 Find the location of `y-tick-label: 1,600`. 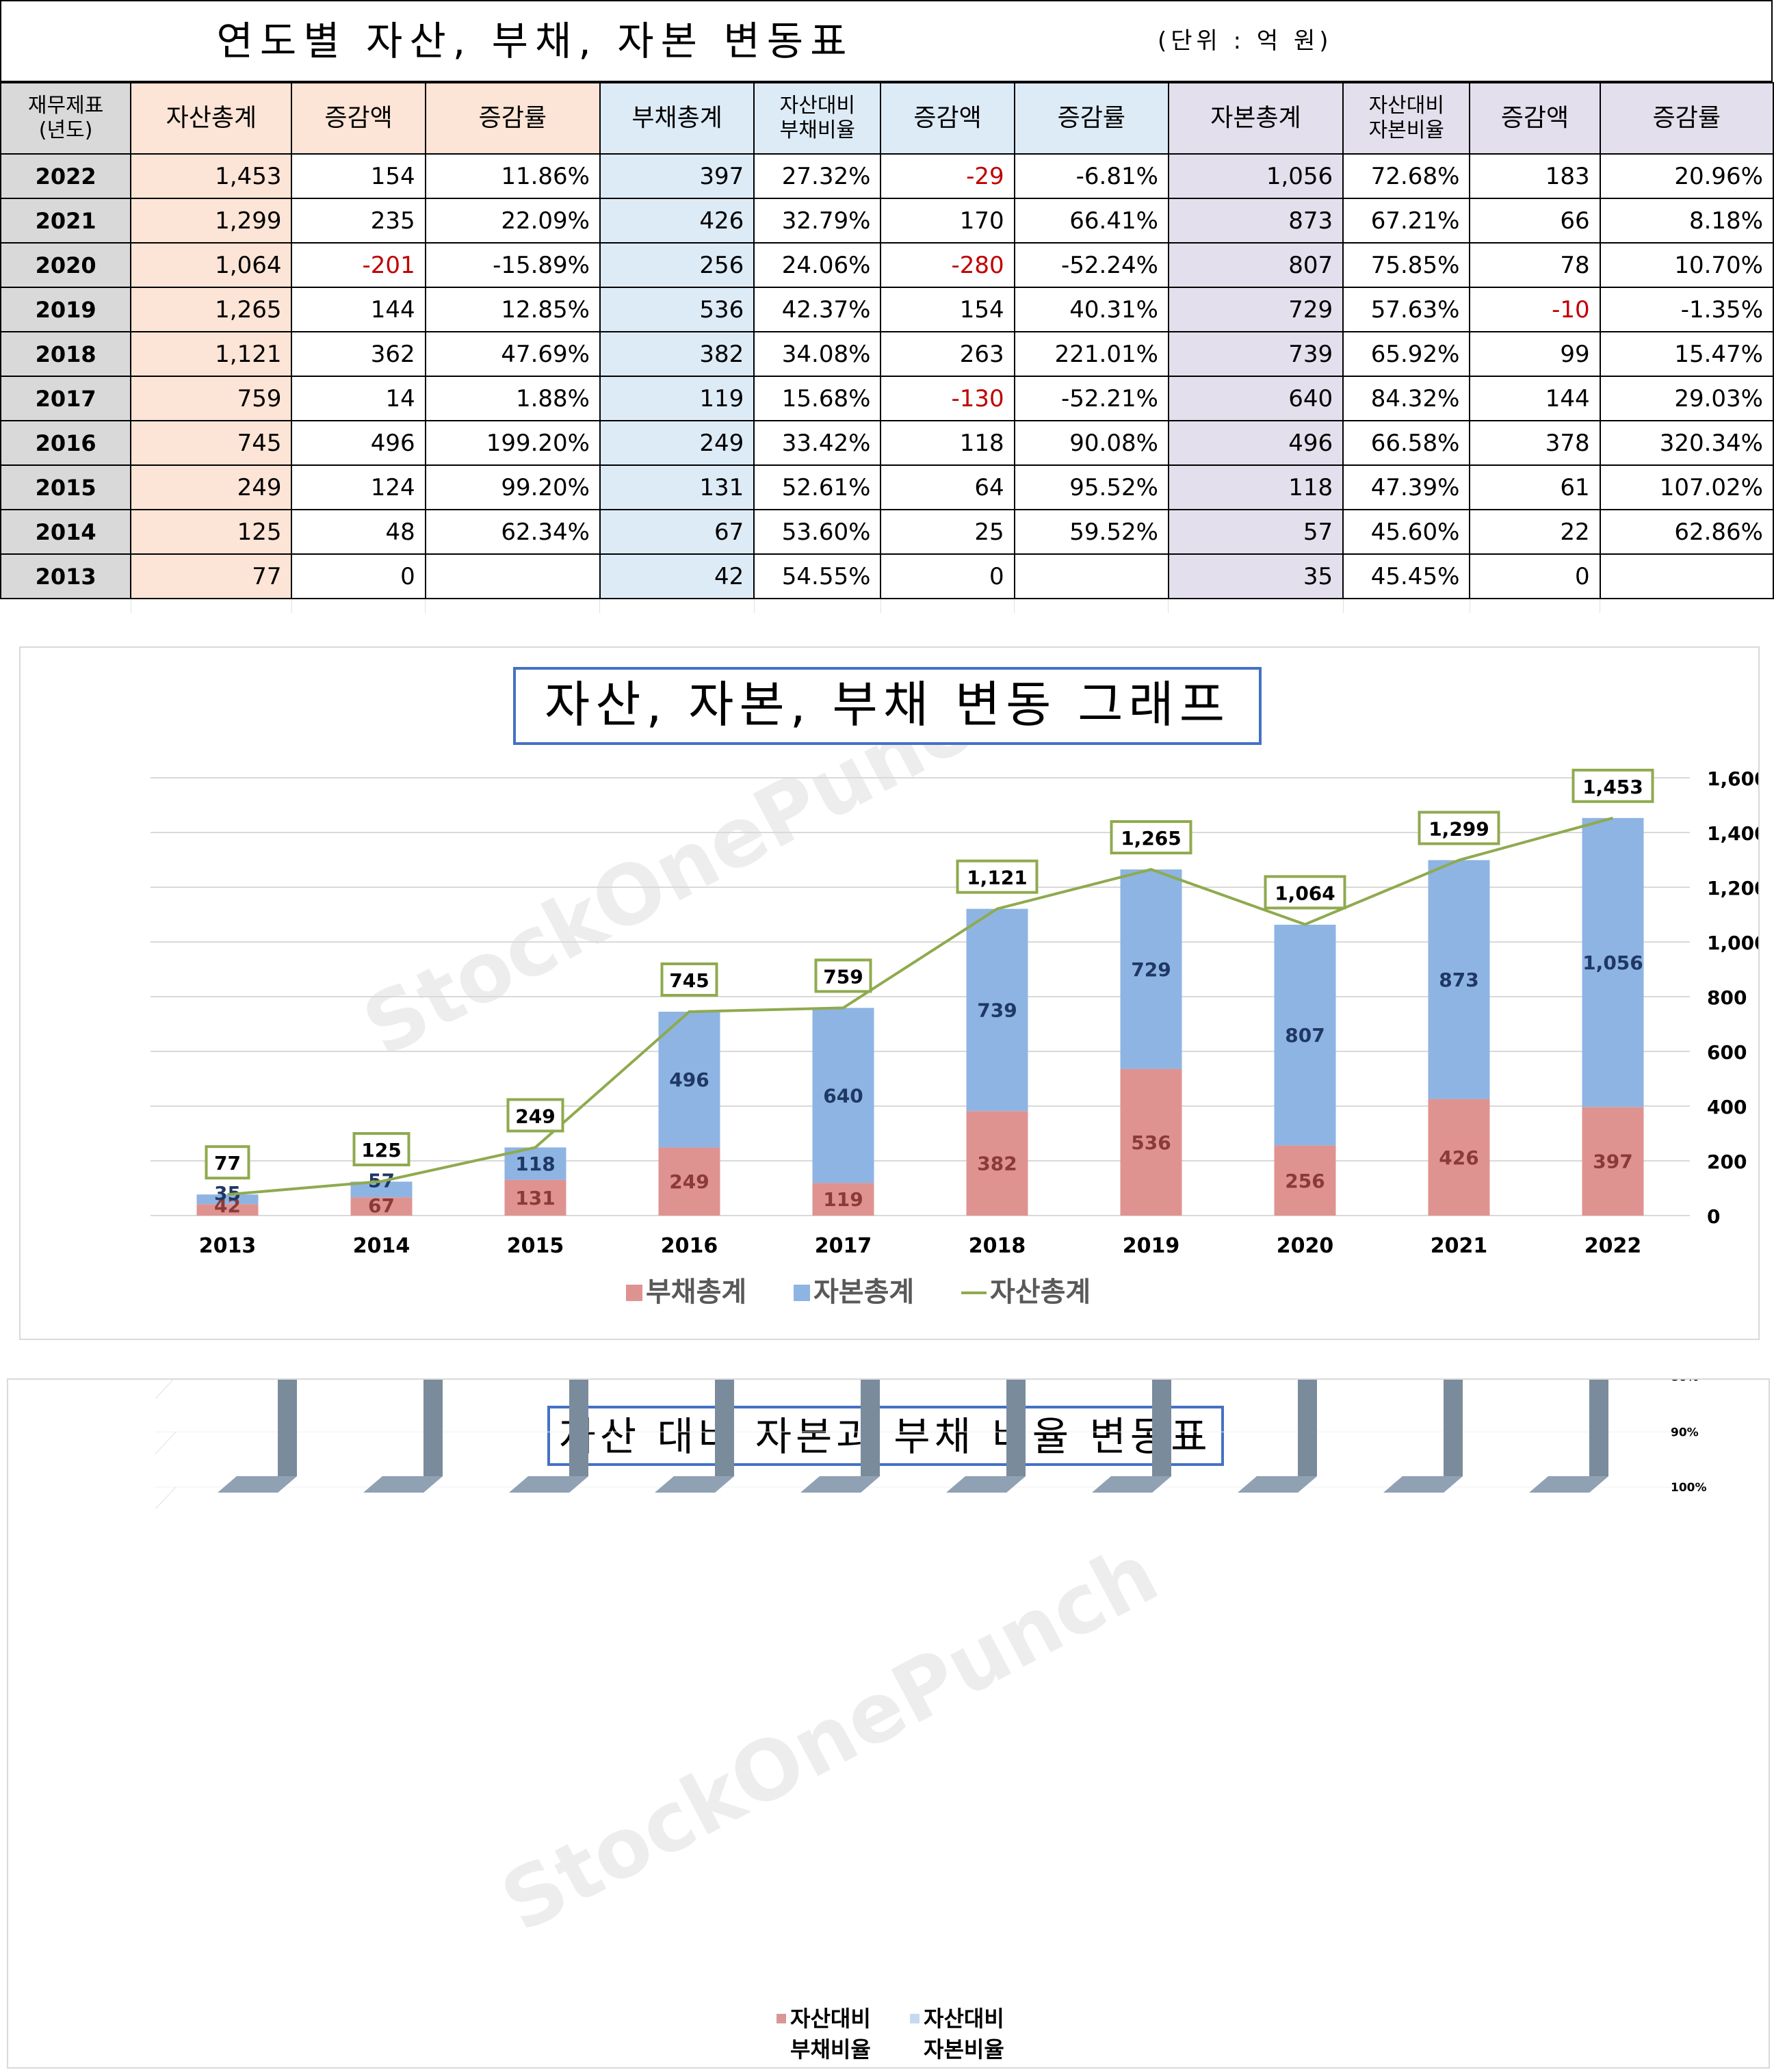

y-tick-label: 1,600 is located at coordinates (1732, 779).